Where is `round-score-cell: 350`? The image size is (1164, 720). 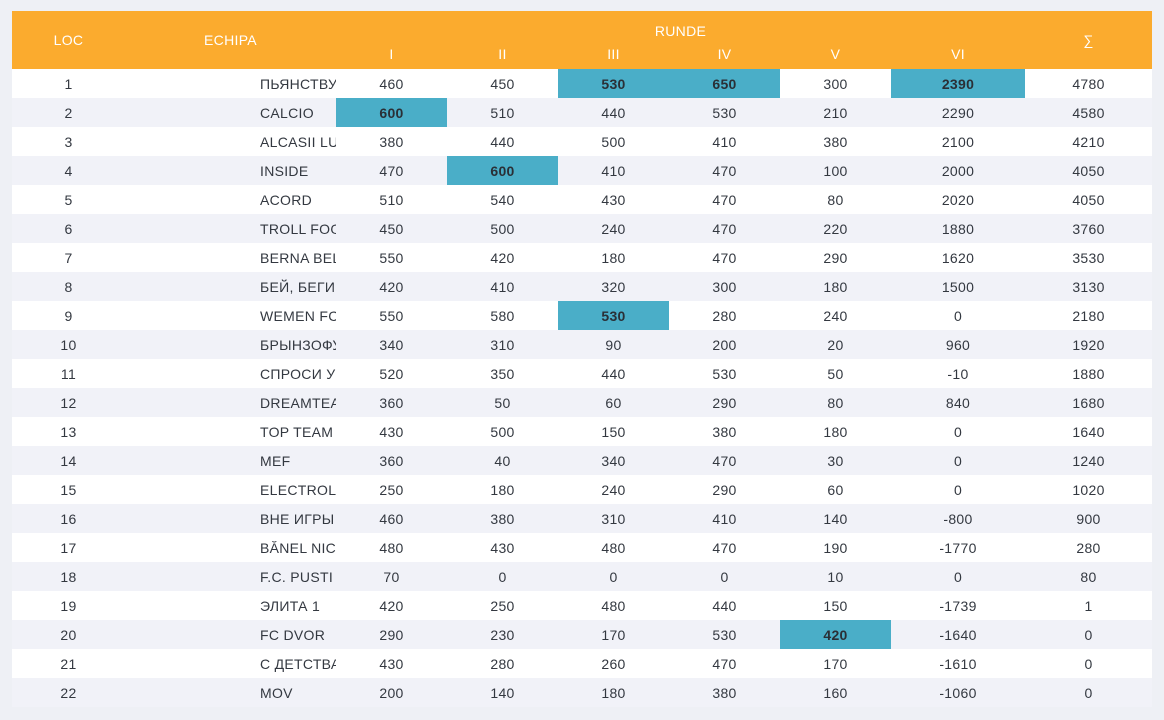 round-score-cell: 350 is located at coordinates (502, 373).